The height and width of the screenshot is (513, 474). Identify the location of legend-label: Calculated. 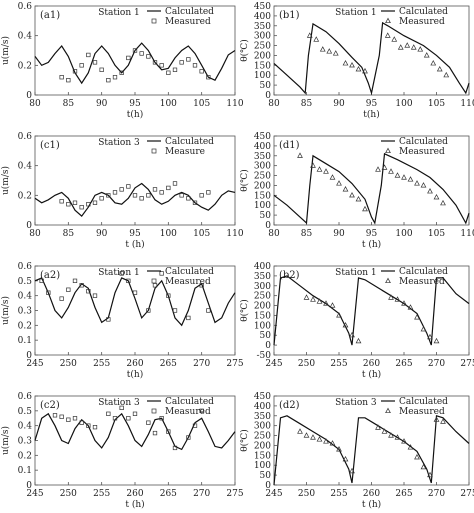
(423, 402).